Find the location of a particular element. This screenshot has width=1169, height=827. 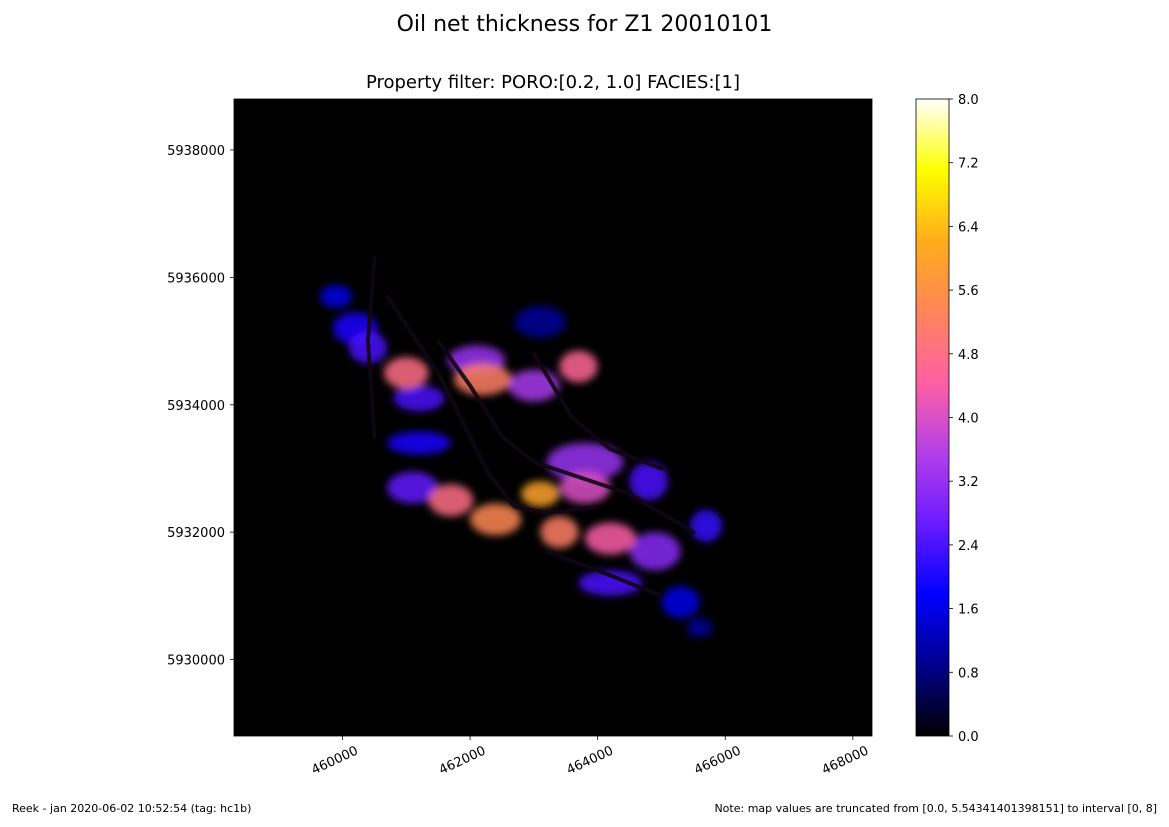

colorbar-tick-label: 5.6 is located at coordinates (968, 291).